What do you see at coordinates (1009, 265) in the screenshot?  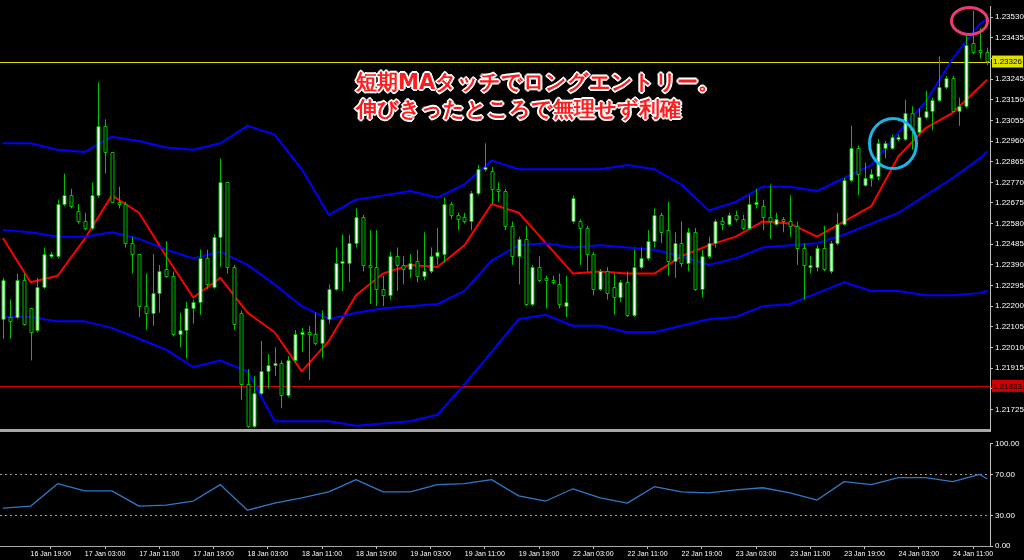 I see `y-tick-label: 1.22390` at bounding box center [1009, 265].